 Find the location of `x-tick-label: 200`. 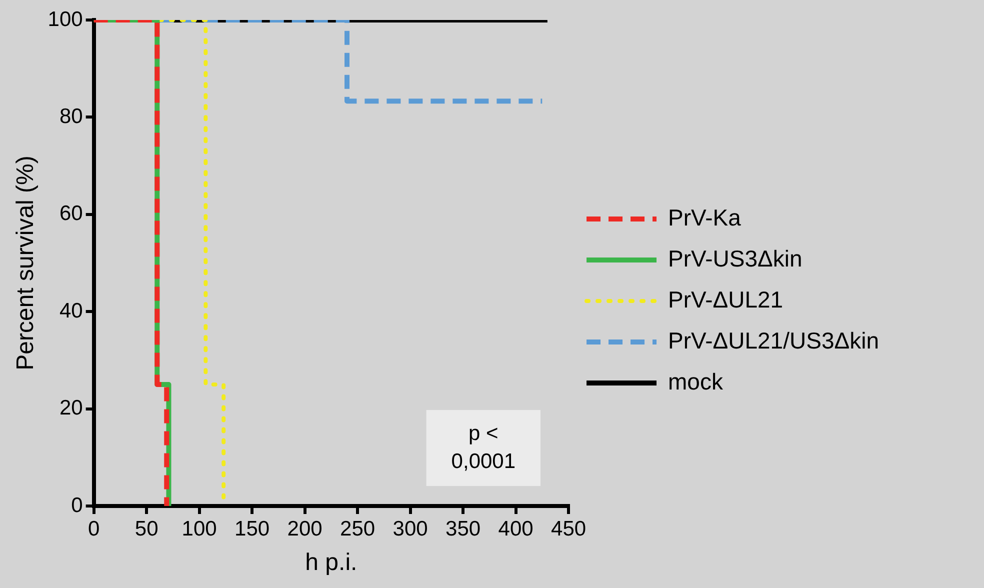

x-tick-label: 200 is located at coordinates (304, 528).